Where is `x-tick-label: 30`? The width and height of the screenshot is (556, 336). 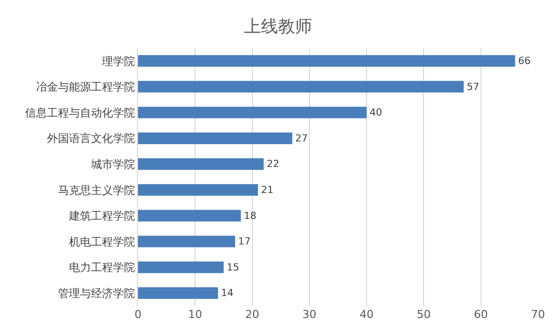
x-tick-label: 30 is located at coordinates (309, 314).